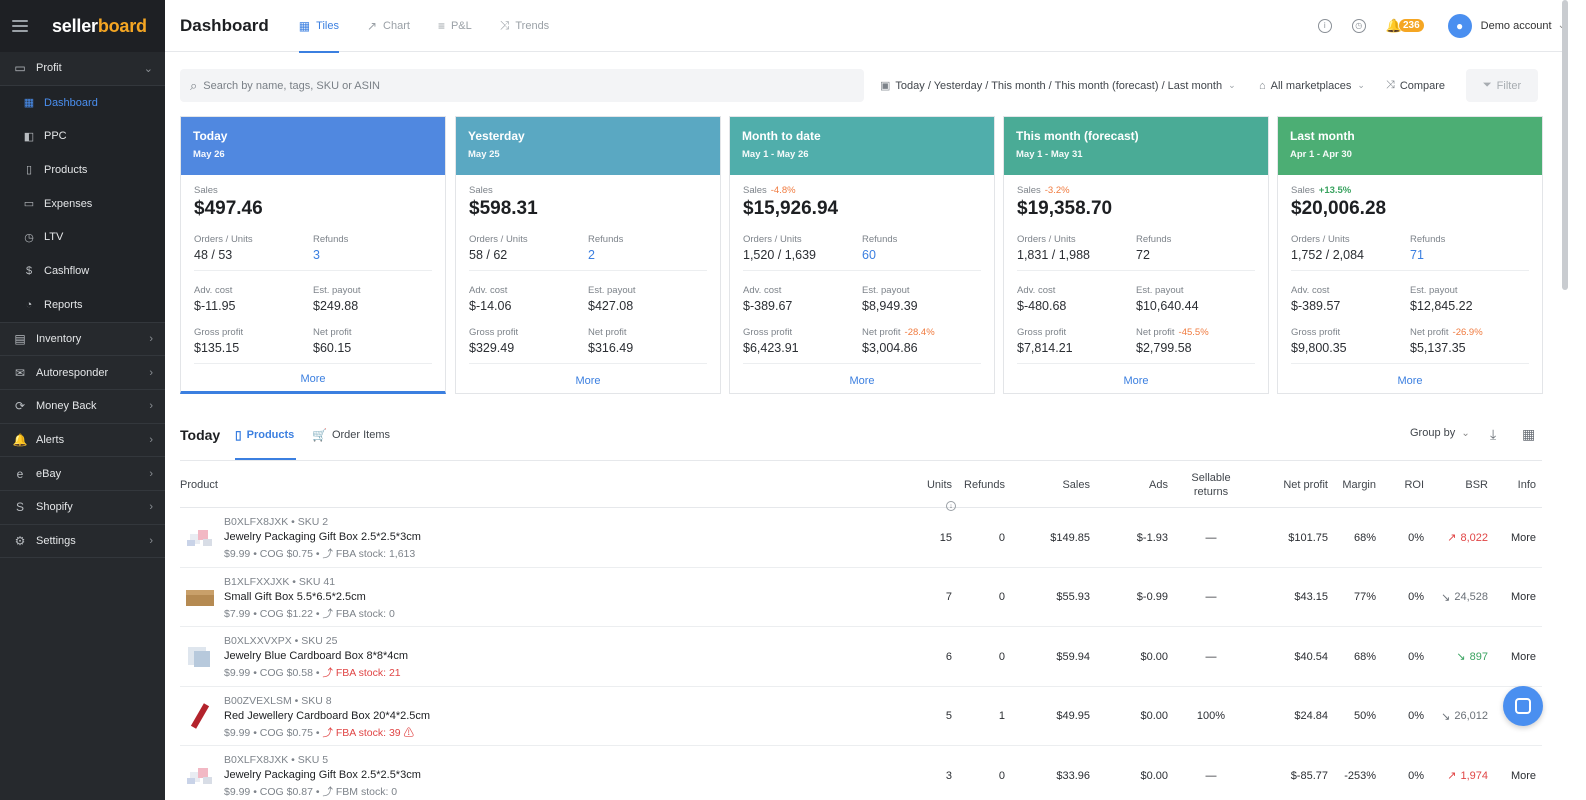  I want to click on compare-button: ⤨ Compare, so click(1415, 85).